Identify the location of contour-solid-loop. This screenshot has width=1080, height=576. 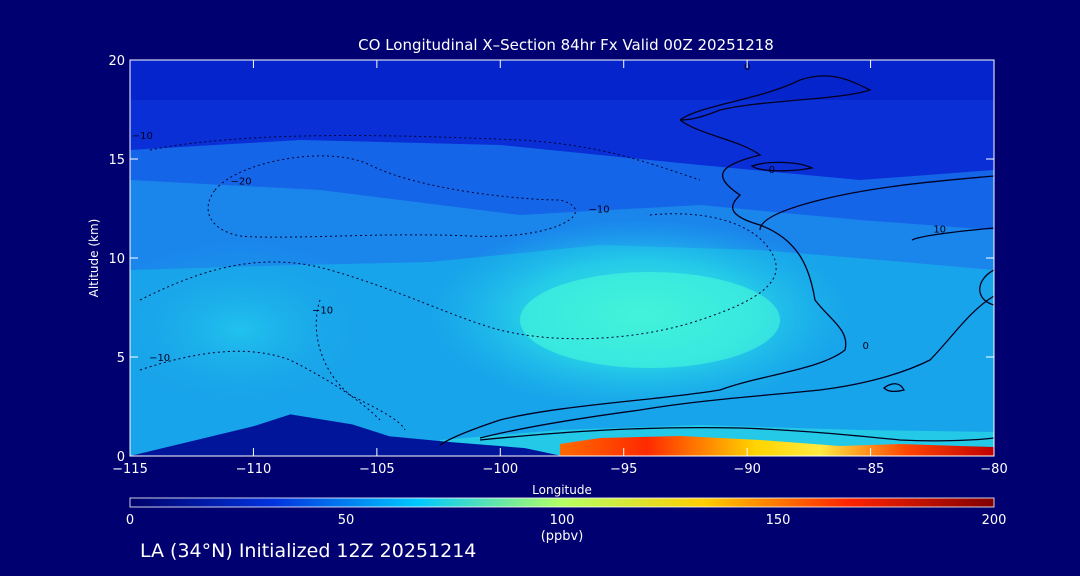
(782, 166).